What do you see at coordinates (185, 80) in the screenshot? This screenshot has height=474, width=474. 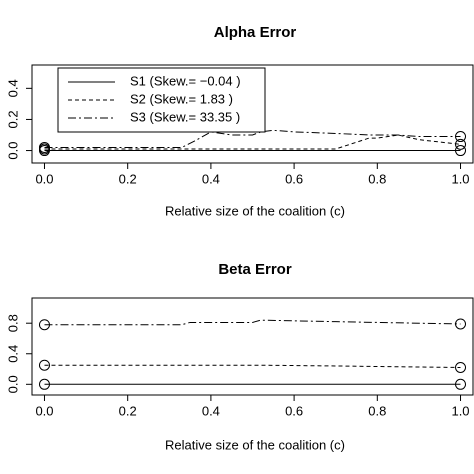 I see `legend-label: S1 (Skew.= −0.04 )` at bounding box center [185, 80].